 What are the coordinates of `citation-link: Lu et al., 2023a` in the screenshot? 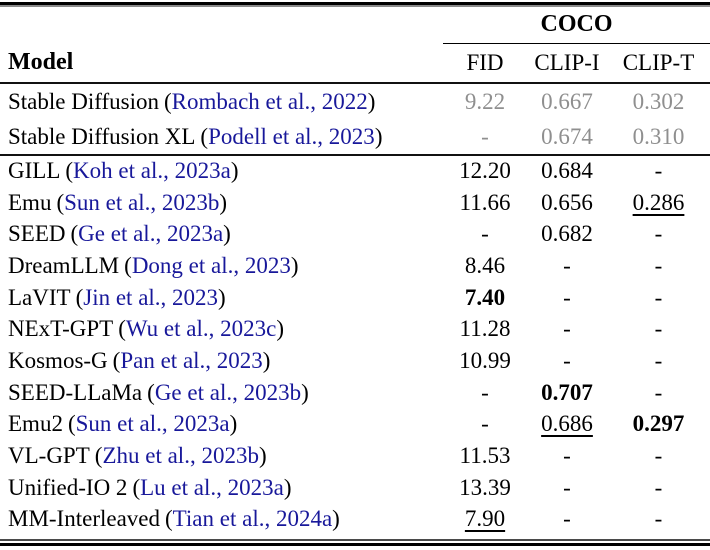 It's located at (212, 487).